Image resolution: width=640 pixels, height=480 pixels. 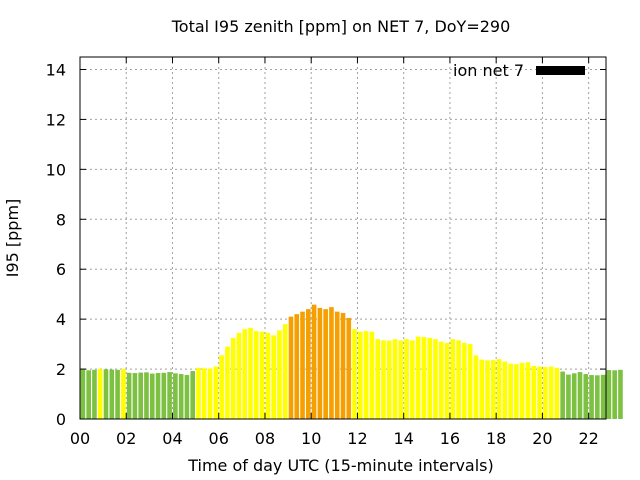 I want to click on x-tick-label: 12, so click(x=357, y=438).